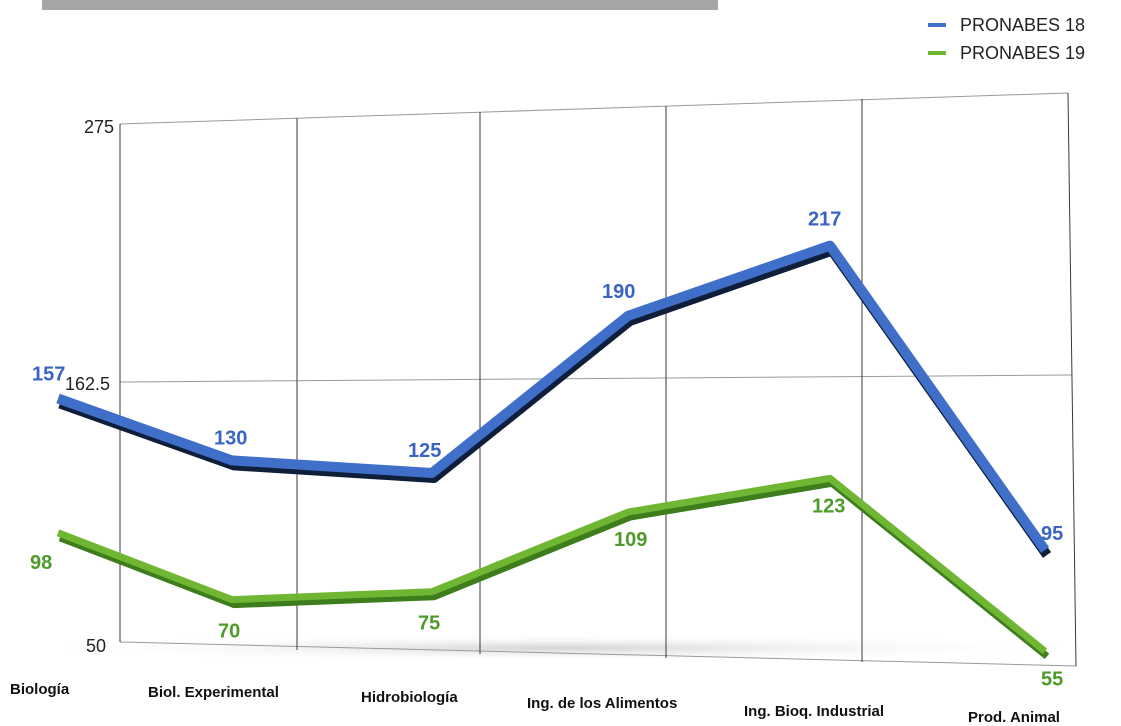 Image resolution: width=1121 pixels, height=726 pixels. Describe the element at coordinates (41, 563) in the screenshot. I see `data-label: 98` at that location.